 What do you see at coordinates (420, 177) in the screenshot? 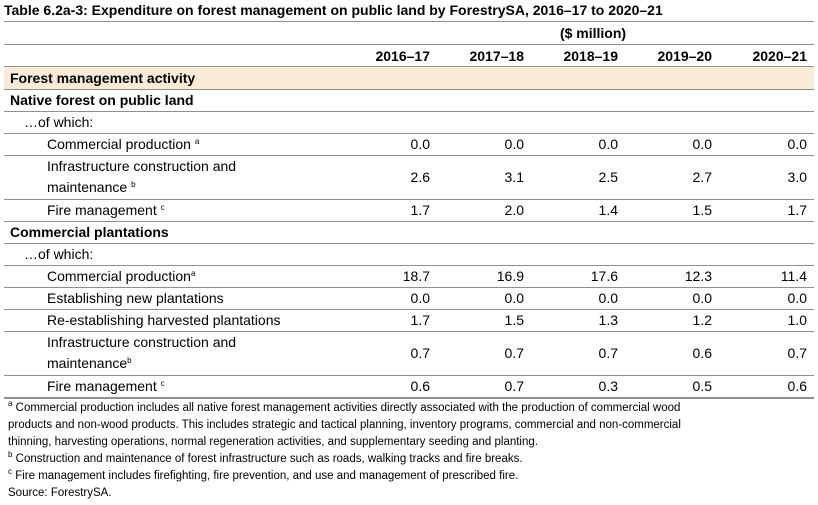
I see `value-cell: 2.6` at bounding box center [420, 177].